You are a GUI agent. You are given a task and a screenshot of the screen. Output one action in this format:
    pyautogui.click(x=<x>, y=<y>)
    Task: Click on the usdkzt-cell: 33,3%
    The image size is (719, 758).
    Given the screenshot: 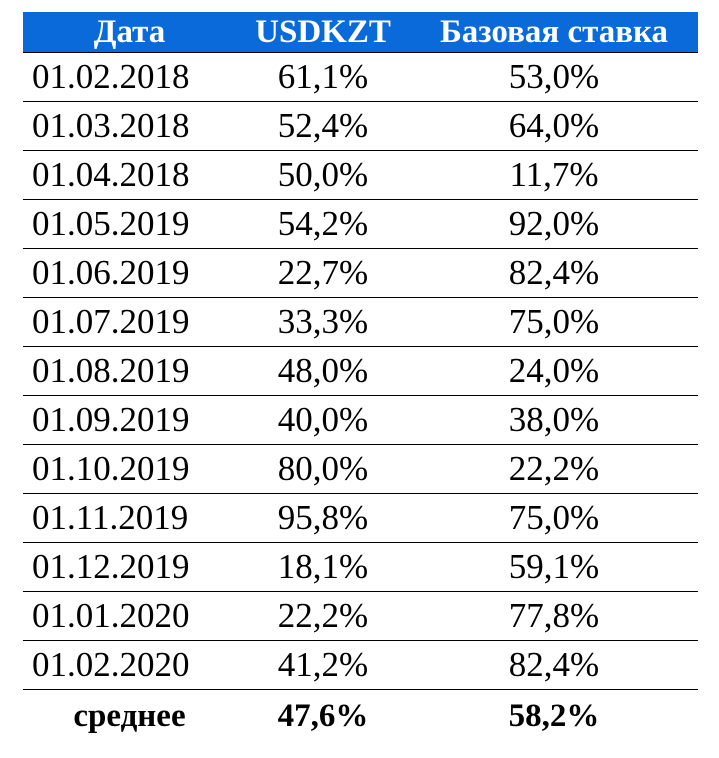 What is the action you would take?
    pyautogui.click(x=323, y=322)
    